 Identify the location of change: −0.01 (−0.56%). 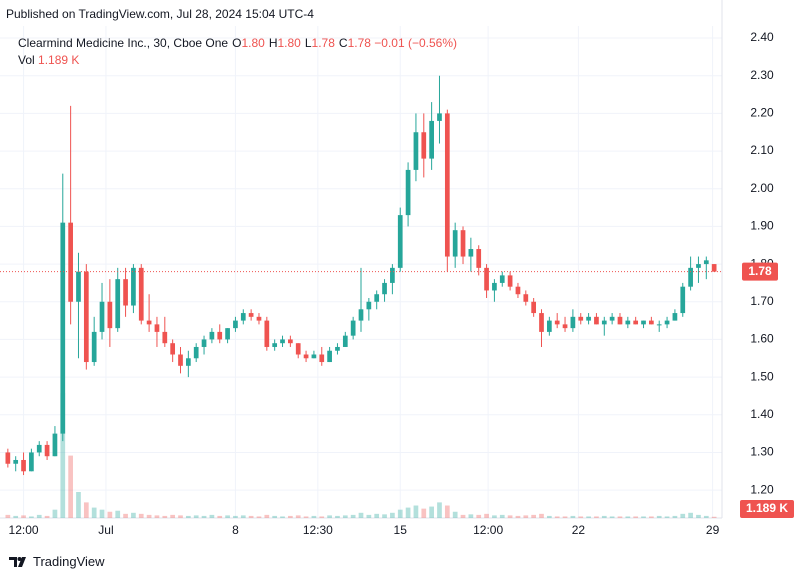
(415, 43).